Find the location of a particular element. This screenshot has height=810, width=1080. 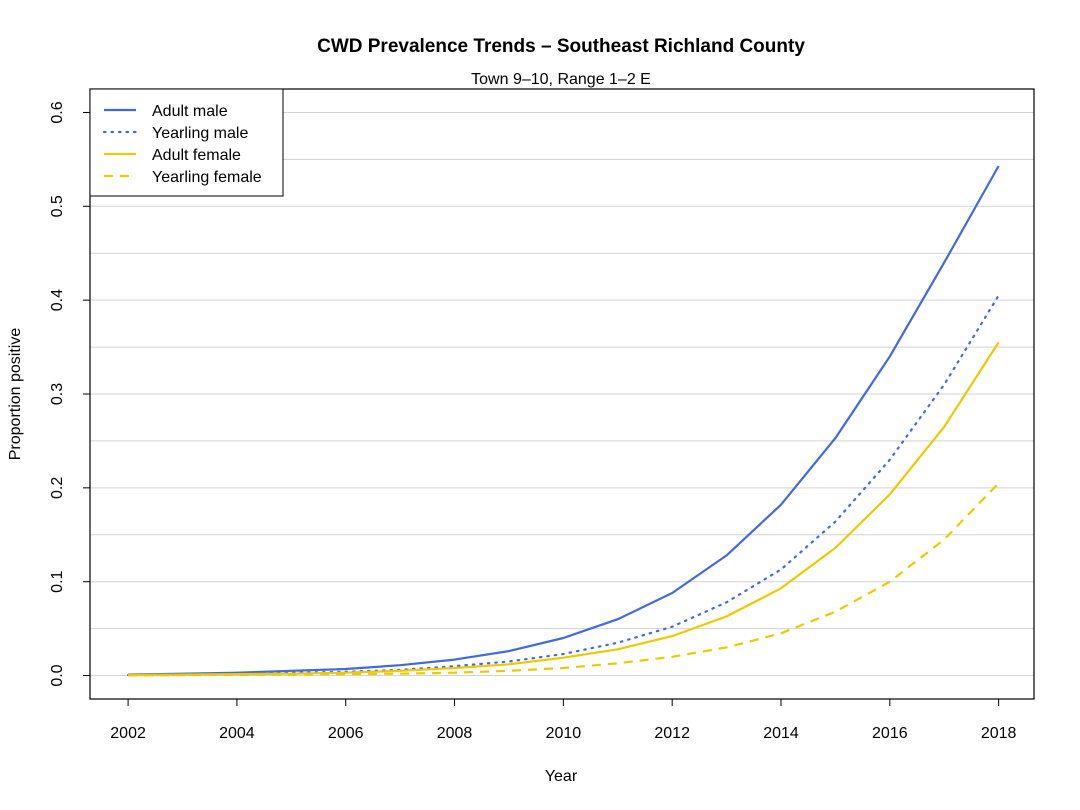

y-tick-label: 0.2 is located at coordinates (57, 488).